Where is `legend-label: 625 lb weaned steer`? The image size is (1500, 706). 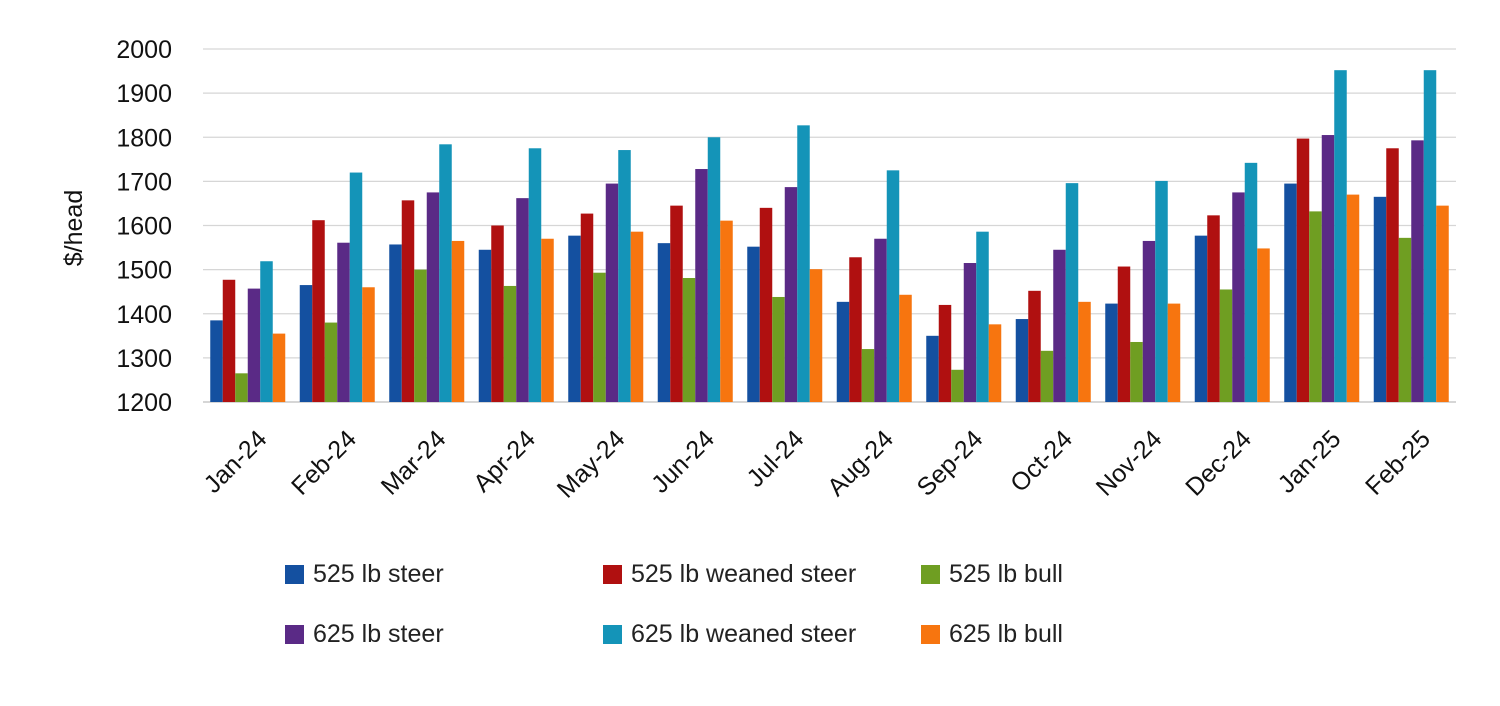 legend-label: 625 lb weaned steer is located at coordinates (744, 634).